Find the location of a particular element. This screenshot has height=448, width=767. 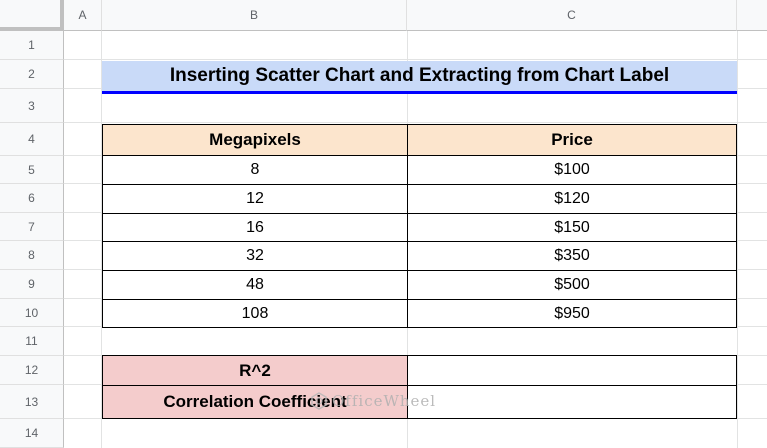

row-label: 5 is located at coordinates (31, 169).